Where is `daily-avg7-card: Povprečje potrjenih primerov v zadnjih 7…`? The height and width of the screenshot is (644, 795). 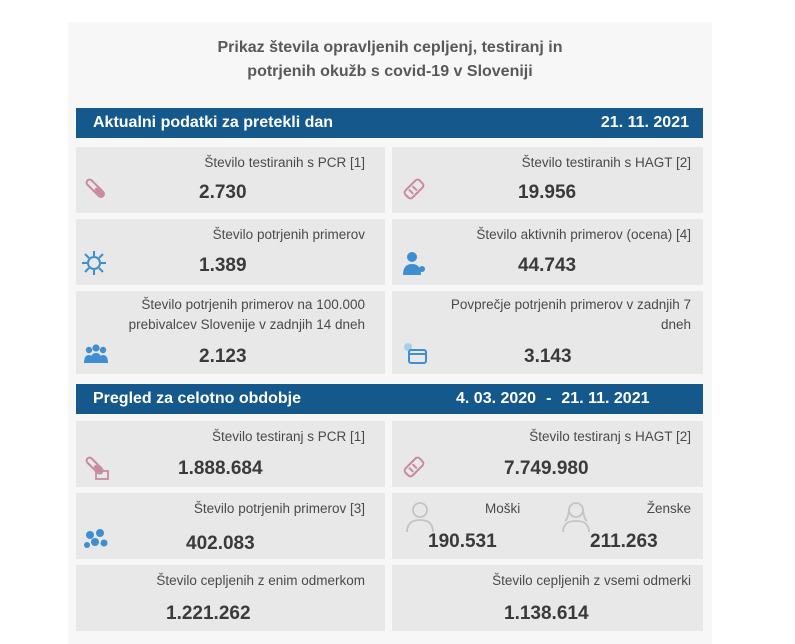 daily-avg7-card: Povprečje potrjenih primerov v zadnjih 7… is located at coordinates (547, 332).